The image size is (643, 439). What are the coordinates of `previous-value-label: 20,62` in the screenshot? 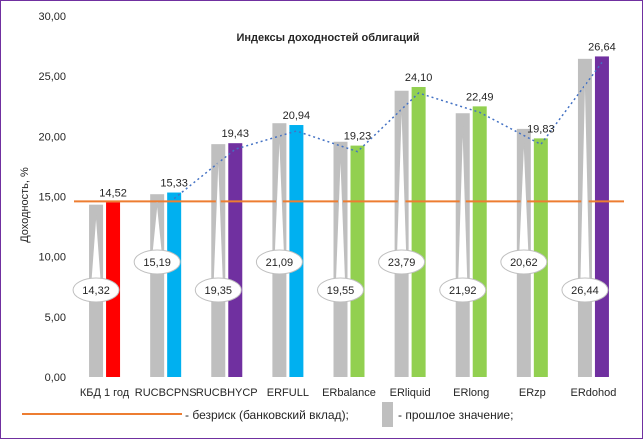 It's located at (524, 263).